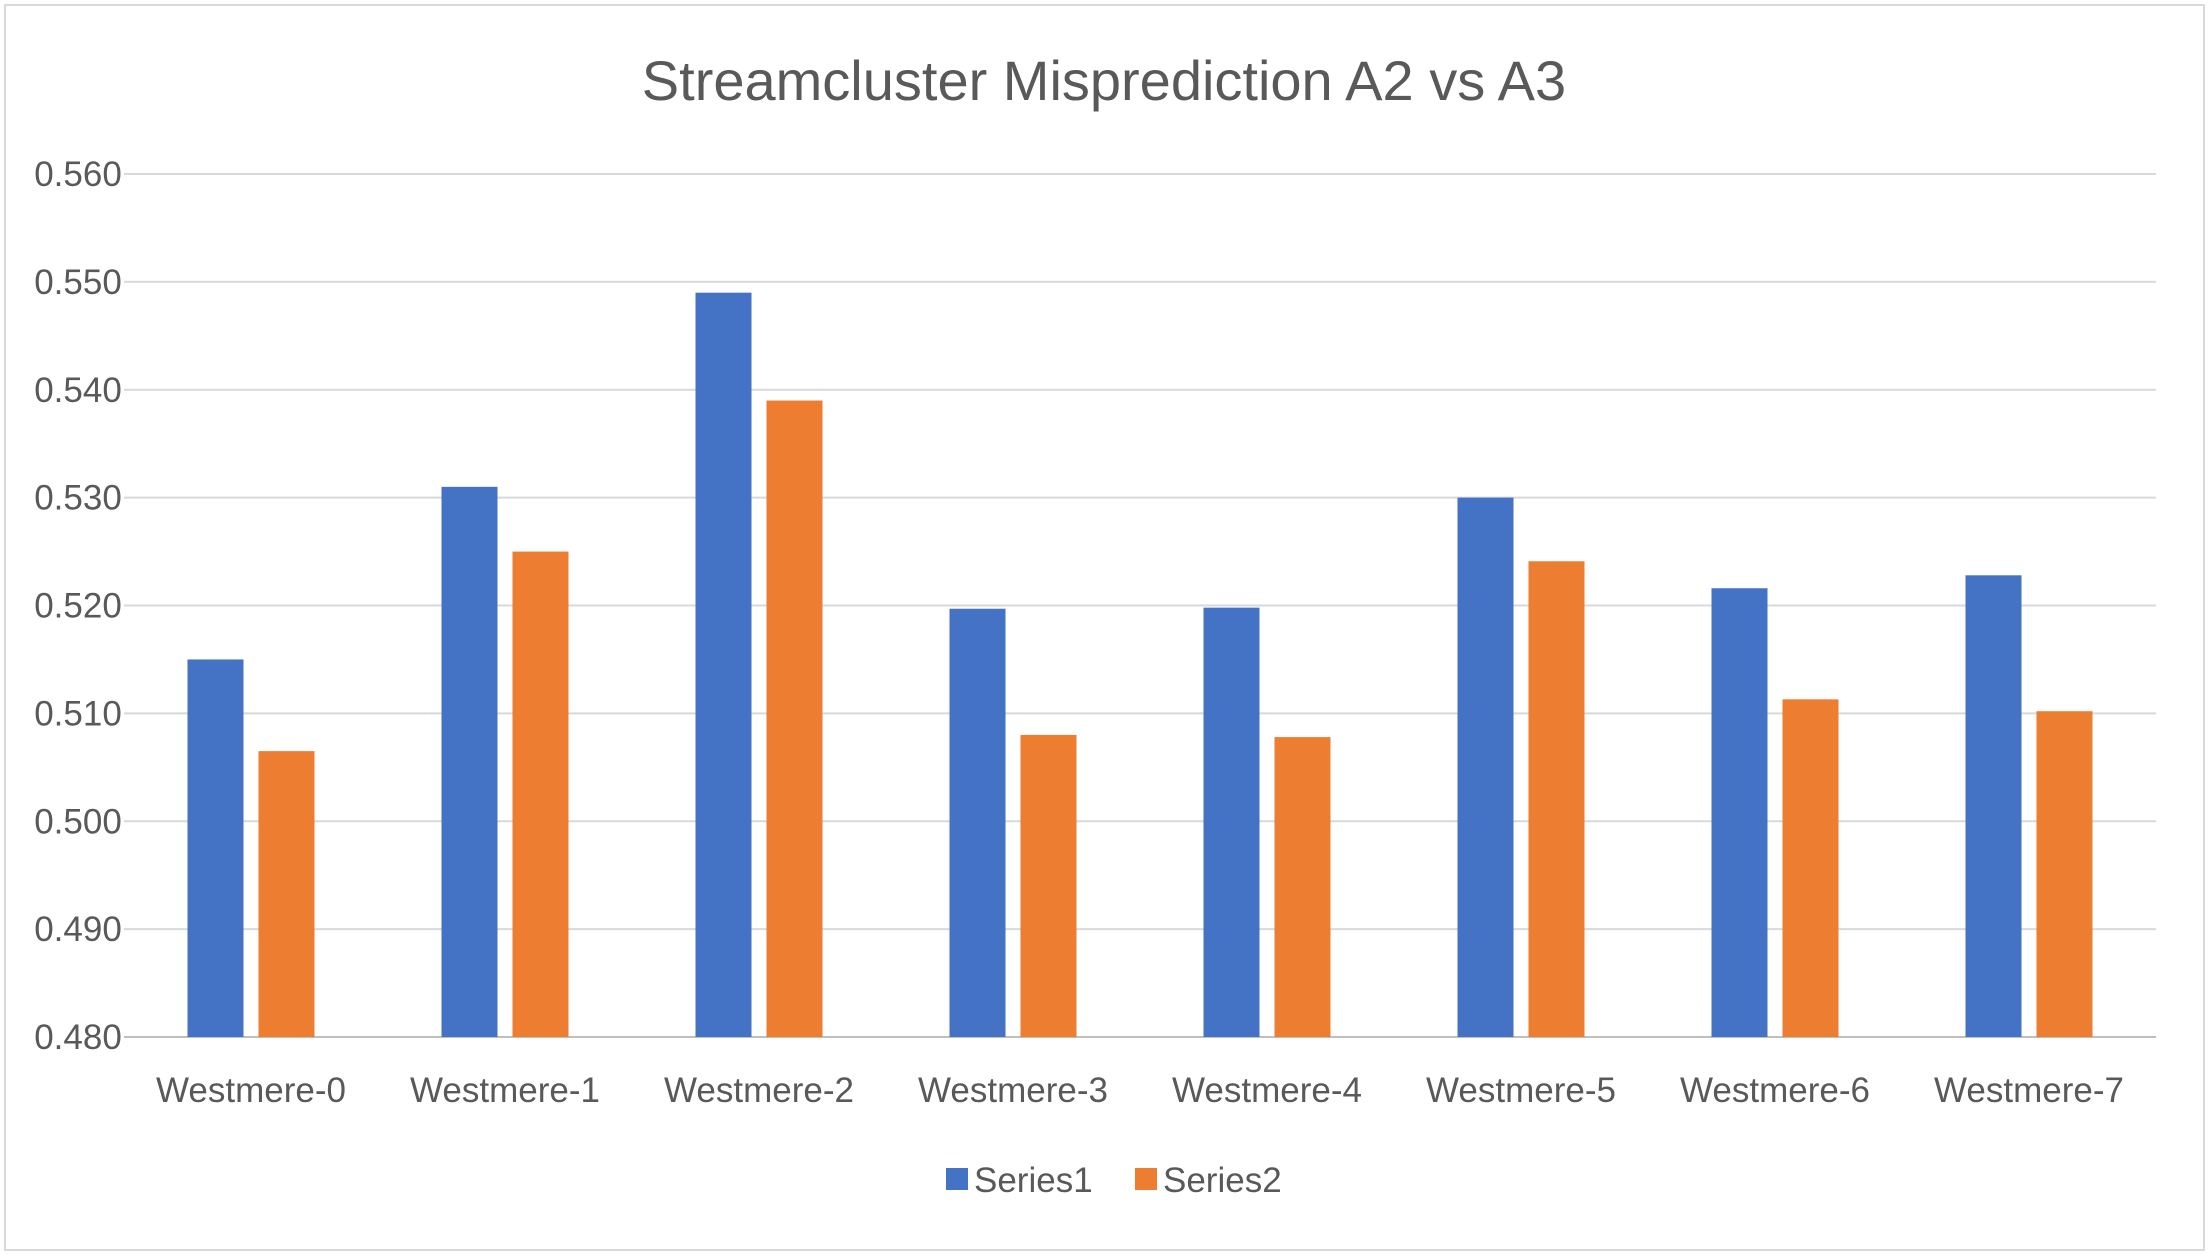  What do you see at coordinates (1775, 1090) in the screenshot?
I see `x-tick-label: Westmere-6` at bounding box center [1775, 1090].